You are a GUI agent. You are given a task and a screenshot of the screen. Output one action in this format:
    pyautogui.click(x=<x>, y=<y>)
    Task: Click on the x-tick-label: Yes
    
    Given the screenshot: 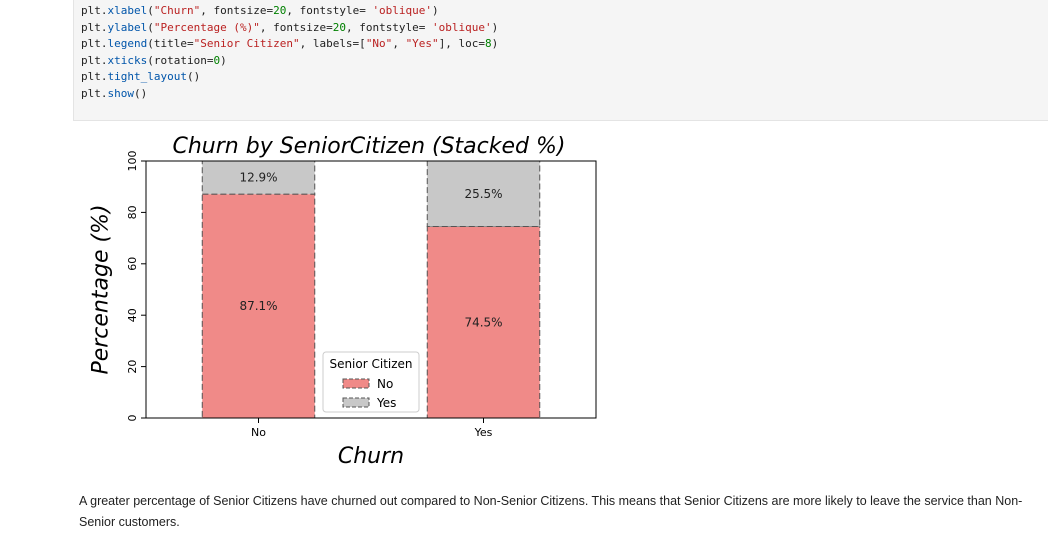 What is the action you would take?
    pyautogui.click(x=483, y=432)
    